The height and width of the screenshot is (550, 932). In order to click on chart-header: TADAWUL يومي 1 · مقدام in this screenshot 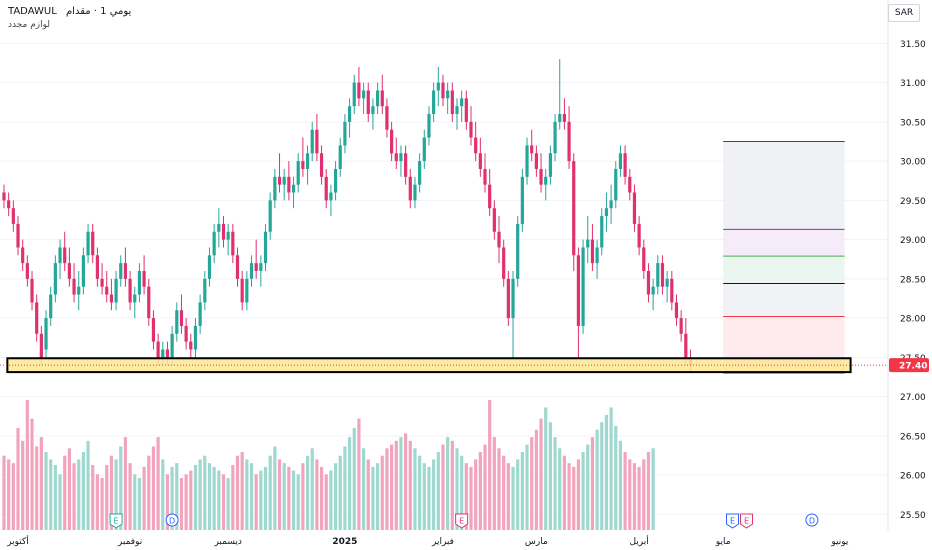, I will do `click(69, 11)`.